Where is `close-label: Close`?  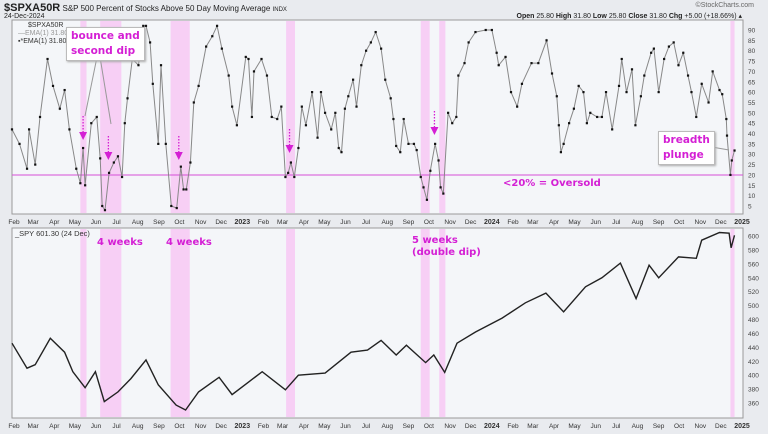 close-label: Close is located at coordinates (638, 16).